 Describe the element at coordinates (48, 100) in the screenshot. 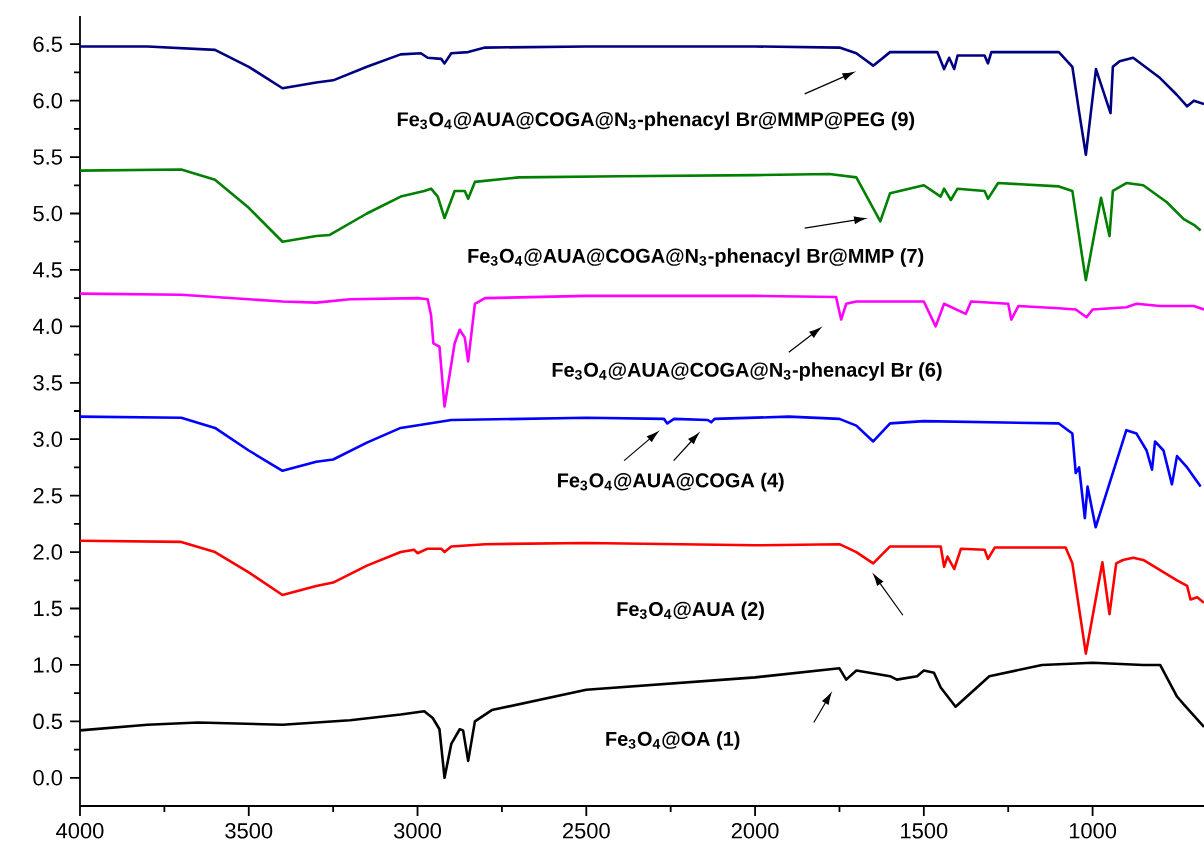

I see `y-tick-label: 6.0` at that location.